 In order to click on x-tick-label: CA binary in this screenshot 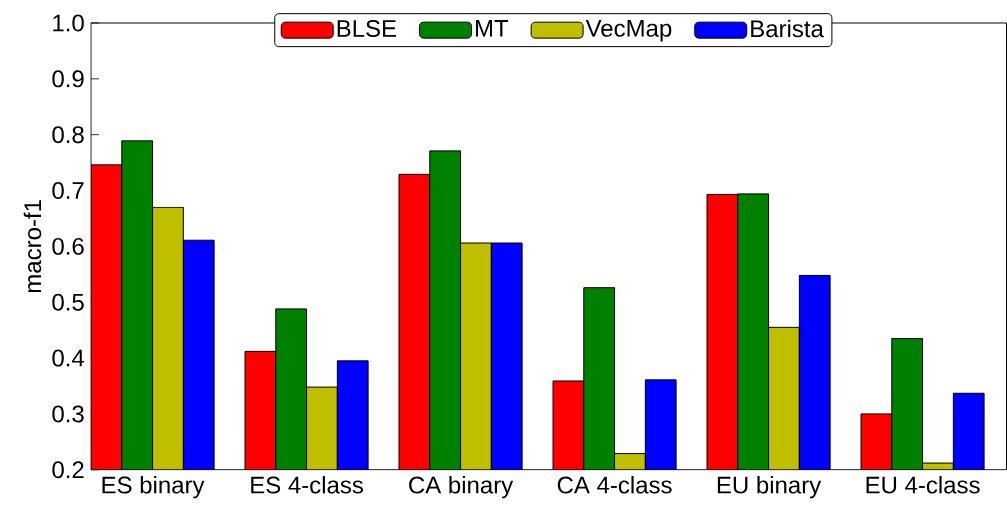, I will do `click(461, 487)`.